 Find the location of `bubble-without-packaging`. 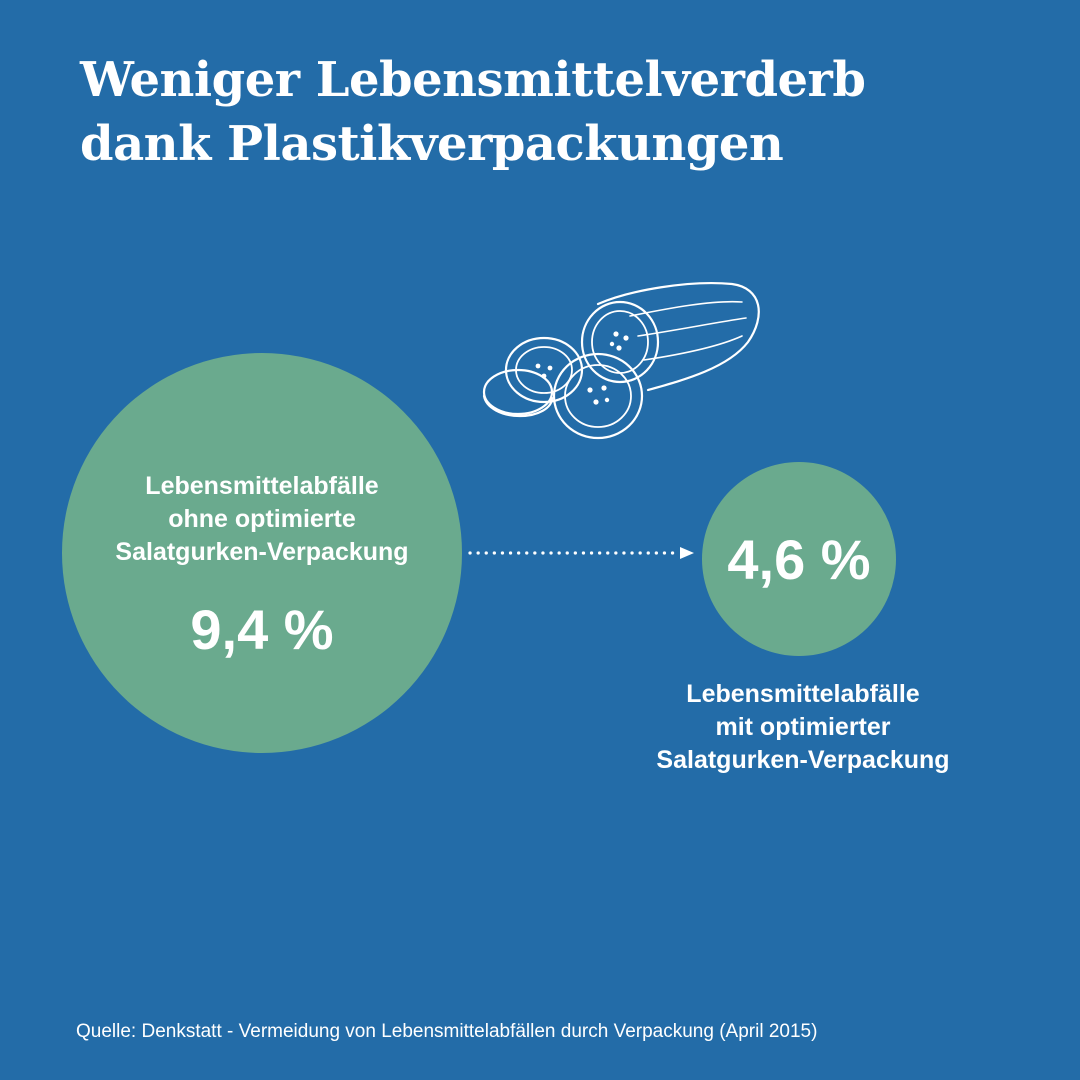

bubble-without-packaging is located at coordinates (262, 553).